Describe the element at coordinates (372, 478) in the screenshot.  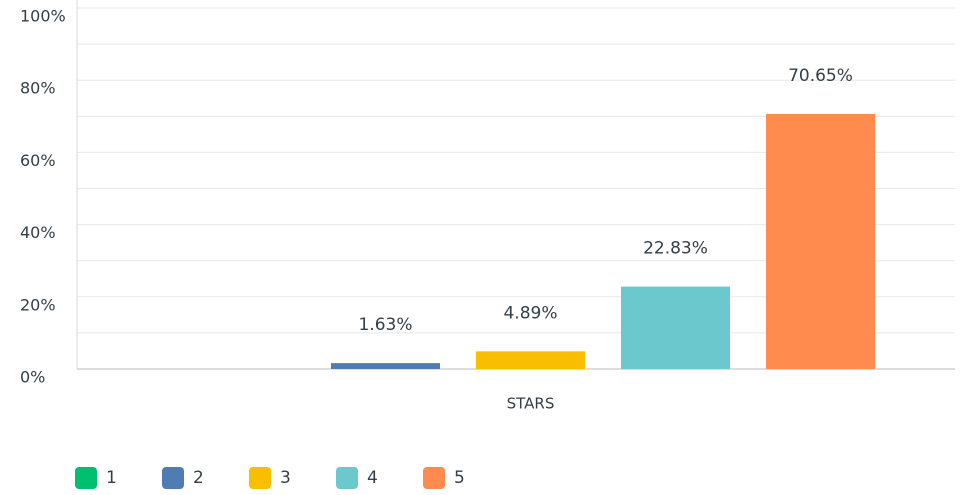
I see `legend-label: 4` at that location.